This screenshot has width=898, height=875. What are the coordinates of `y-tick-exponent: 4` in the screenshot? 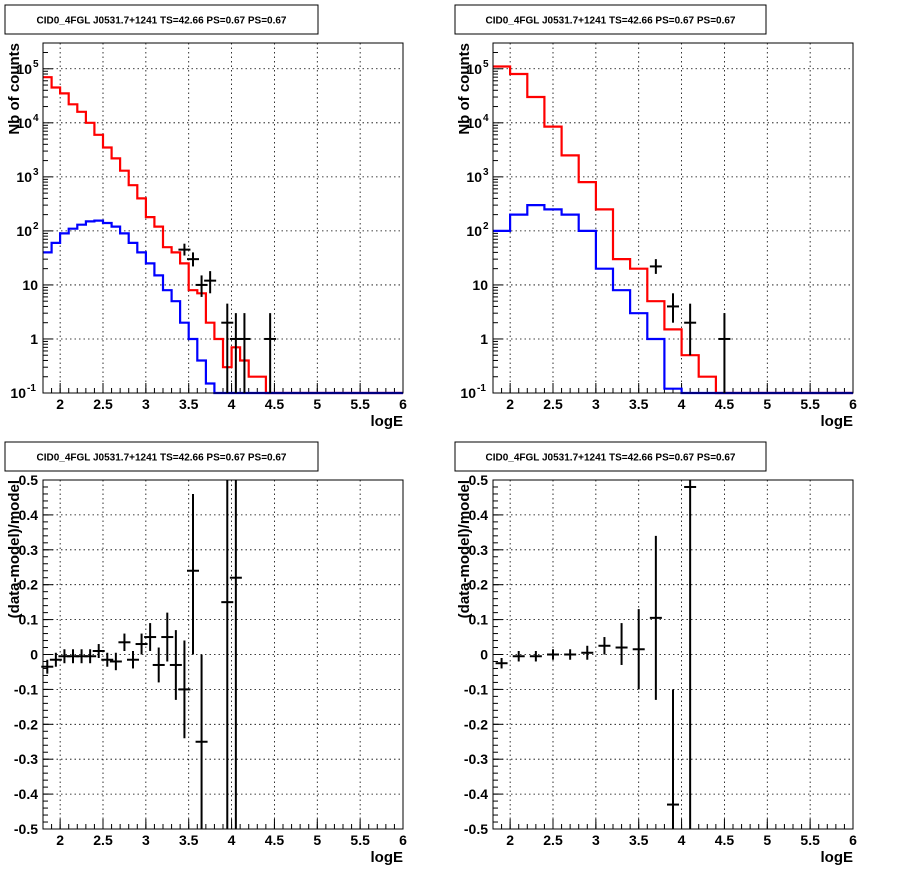 It's located at (486, 118).